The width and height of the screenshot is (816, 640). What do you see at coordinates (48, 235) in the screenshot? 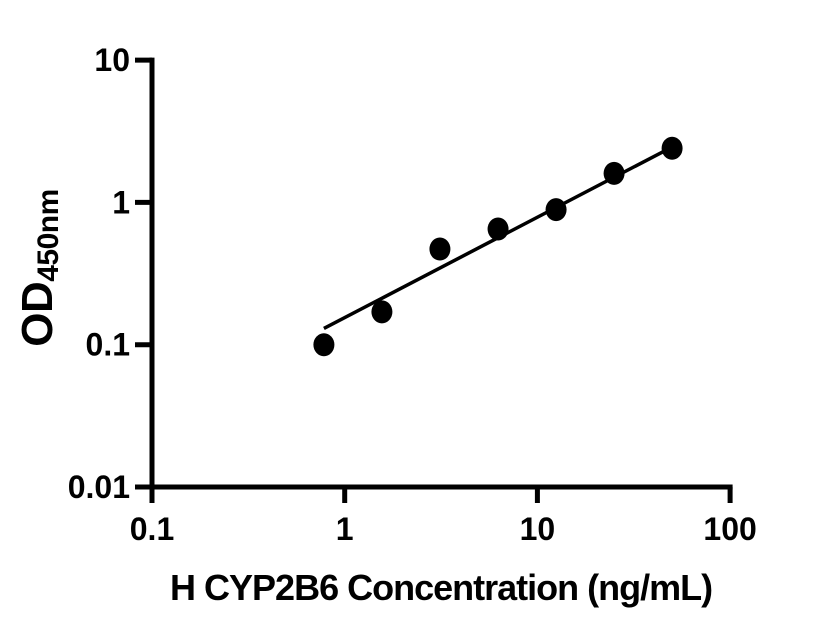
I see `y-axis-title-subscript: 450nm` at bounding box center [48, 235].